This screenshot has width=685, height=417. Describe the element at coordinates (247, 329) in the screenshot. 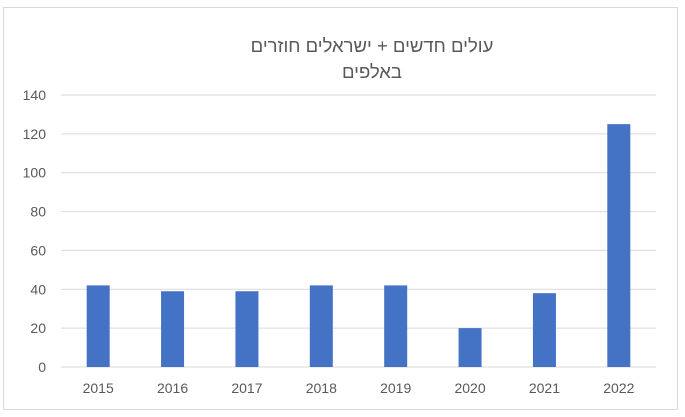

I see `bar-2017` at that location.